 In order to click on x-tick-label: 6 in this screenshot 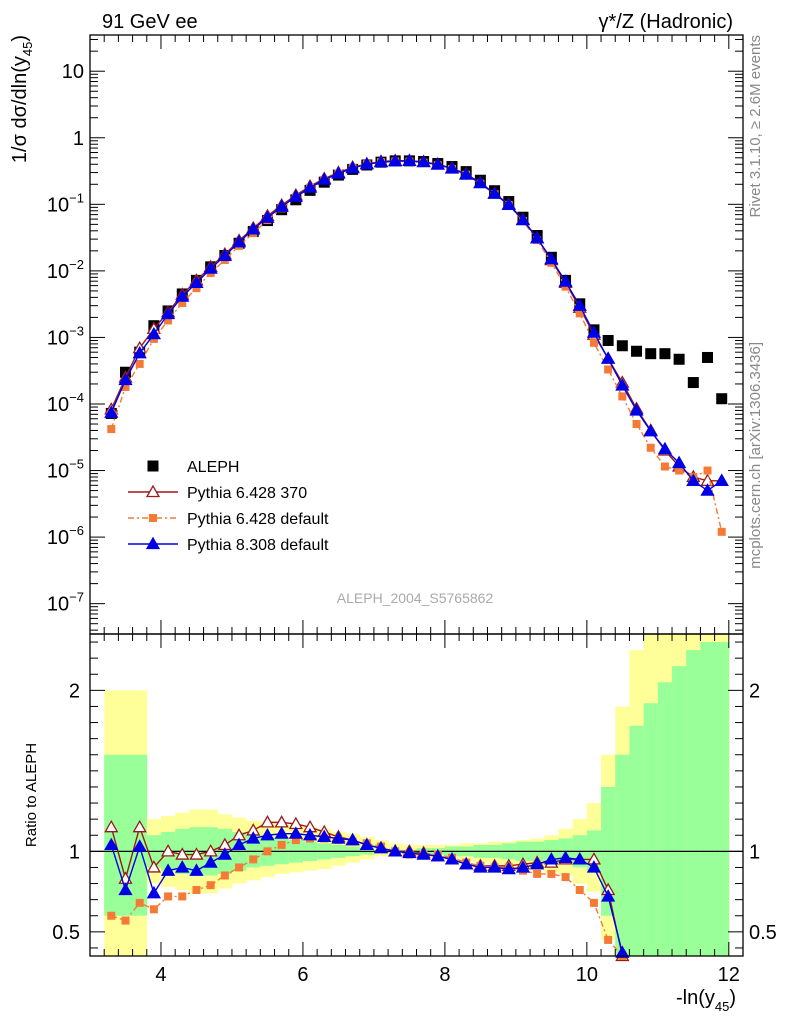, I will do `click(302, 975)`.